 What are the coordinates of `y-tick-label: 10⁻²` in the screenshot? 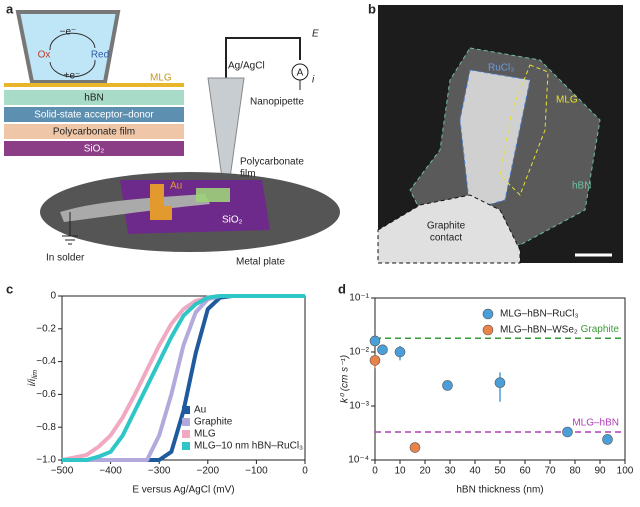 It's located at (359, 352).